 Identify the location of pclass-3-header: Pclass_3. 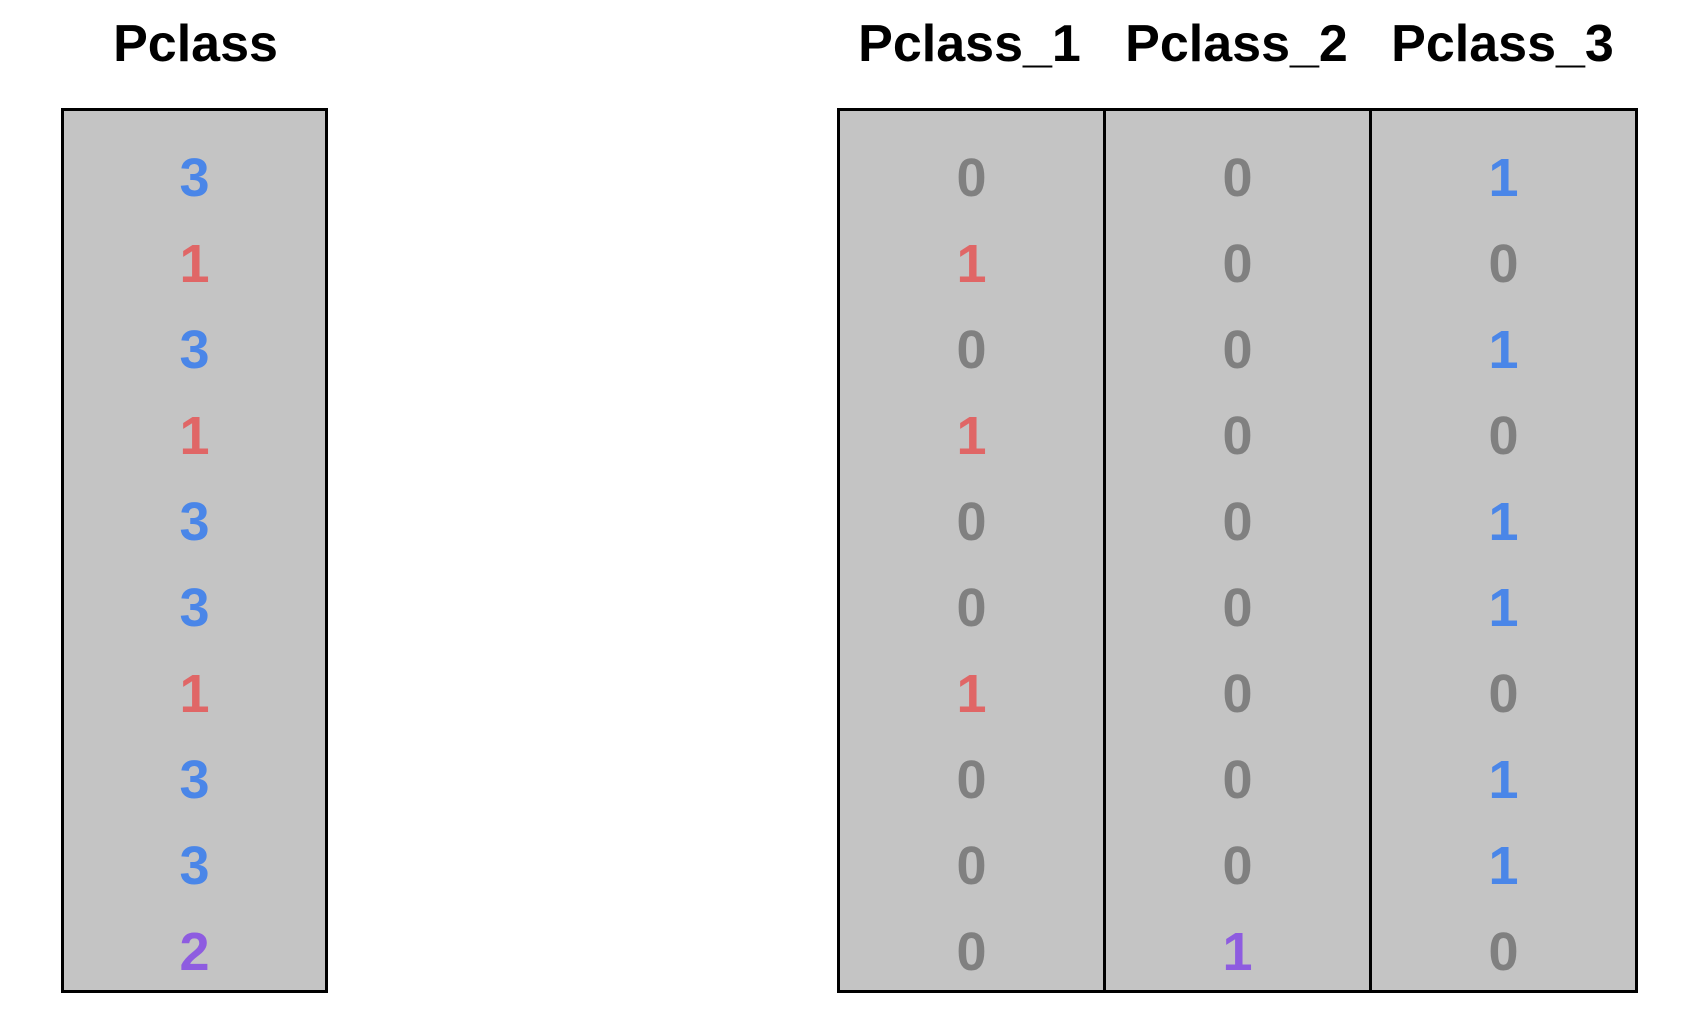
(1502, 44).